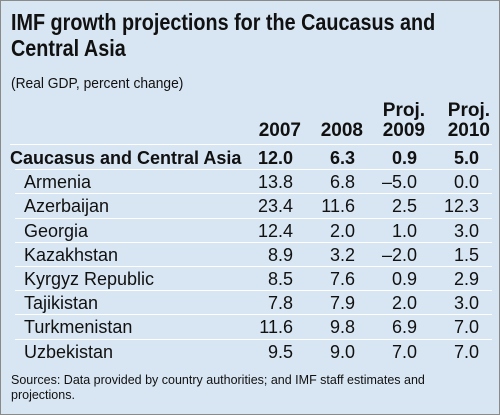  I want to click on chart-subtitle: (Real GDP, percent change), so click(97, 83).